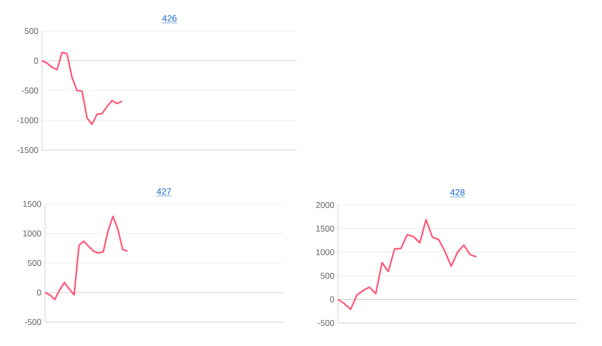 The width and height of the screenshot is (602, 346). What do you see at coordinates (27, 150) in the screenshot?
I see `y-tick-label: -1500` at bounding box center [27, 150].